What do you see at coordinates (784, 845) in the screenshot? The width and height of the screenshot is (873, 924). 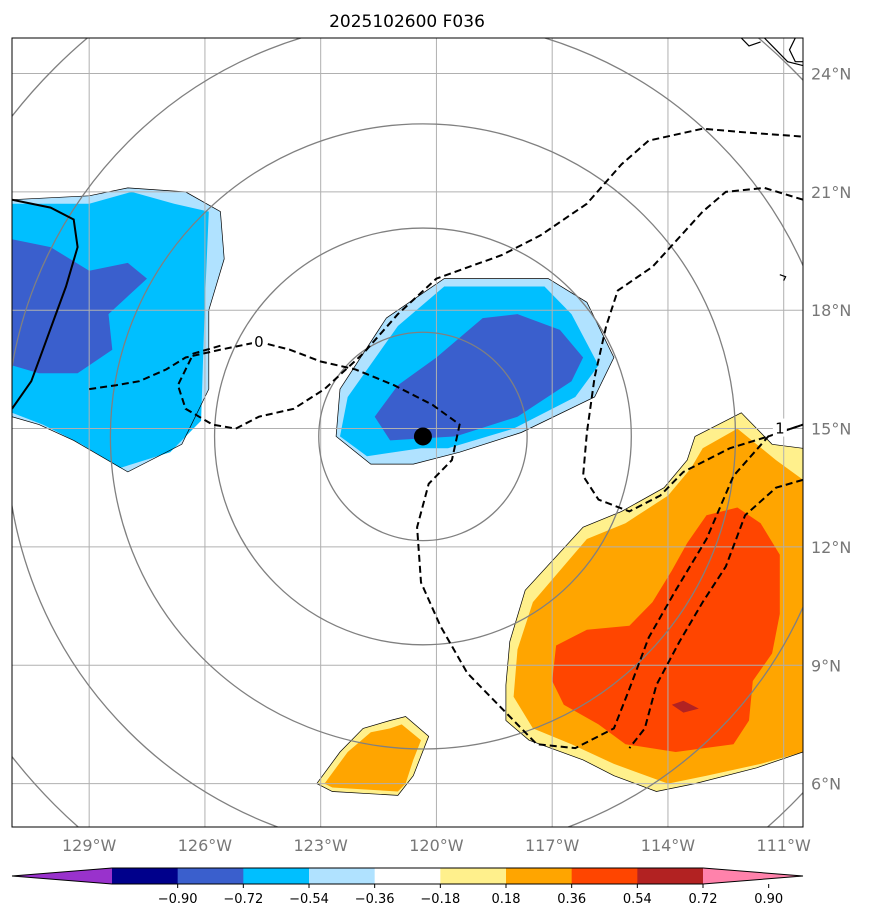 I see `lon-tick-label: 111°W` at bounding box center [784, 845].